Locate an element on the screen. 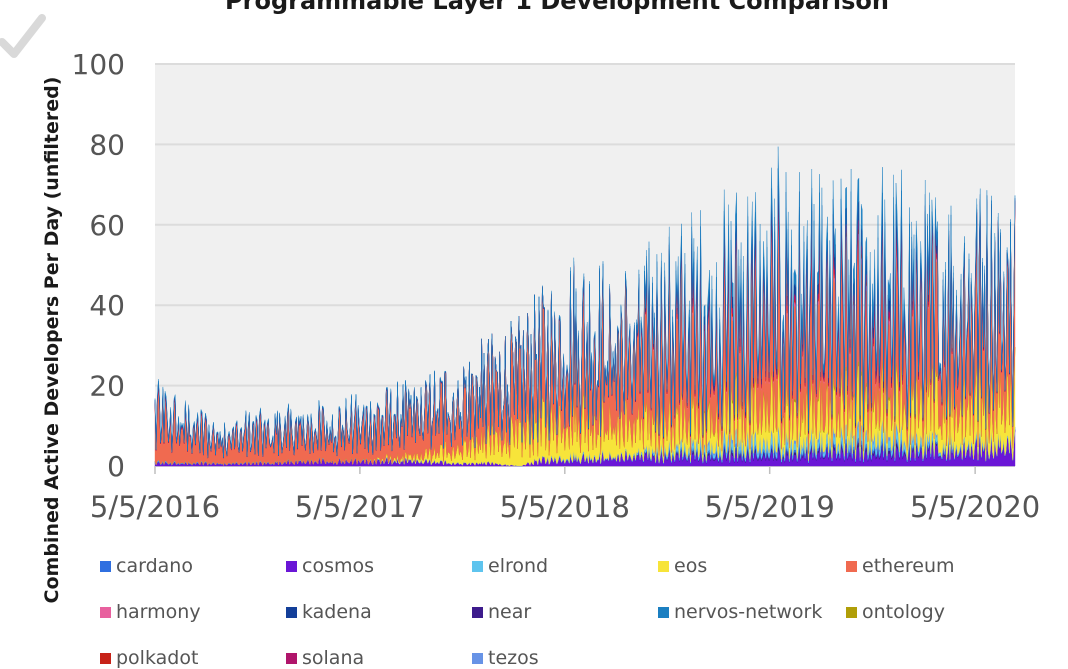 The height and width of the screenshot is (669, 1068). y-tick-label: 100 is located at coordinates (98, 64).